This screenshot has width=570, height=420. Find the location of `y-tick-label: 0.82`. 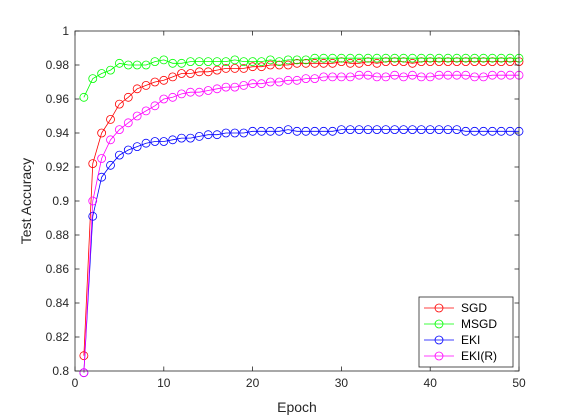

y-tick-label: 0.82 is located at coordinates (58, 337).